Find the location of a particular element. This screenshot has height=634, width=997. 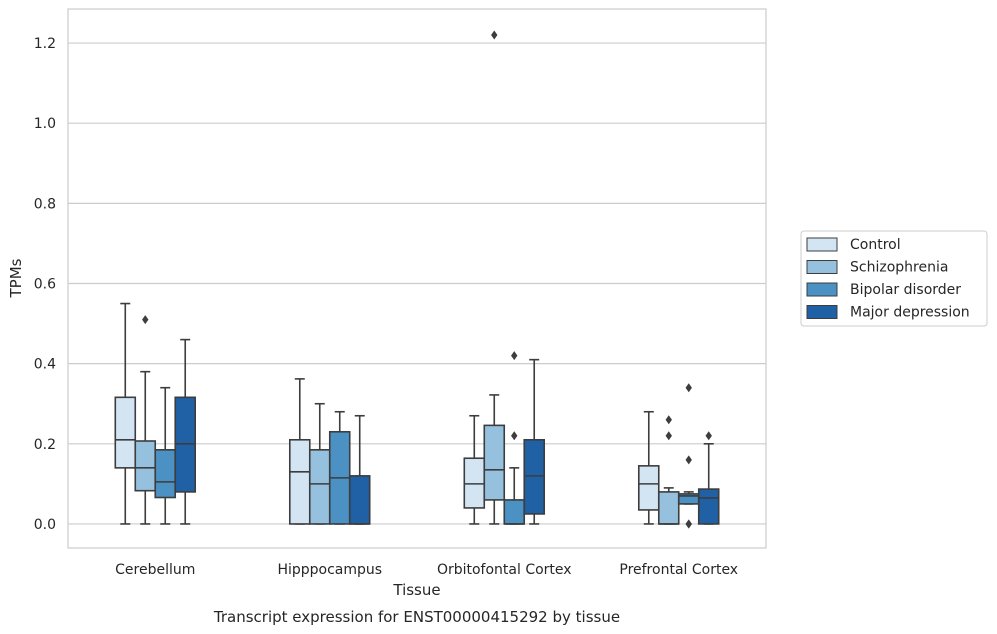

x-tick-label: Orbitofontal Cortex is located at coordinates (504, 570).